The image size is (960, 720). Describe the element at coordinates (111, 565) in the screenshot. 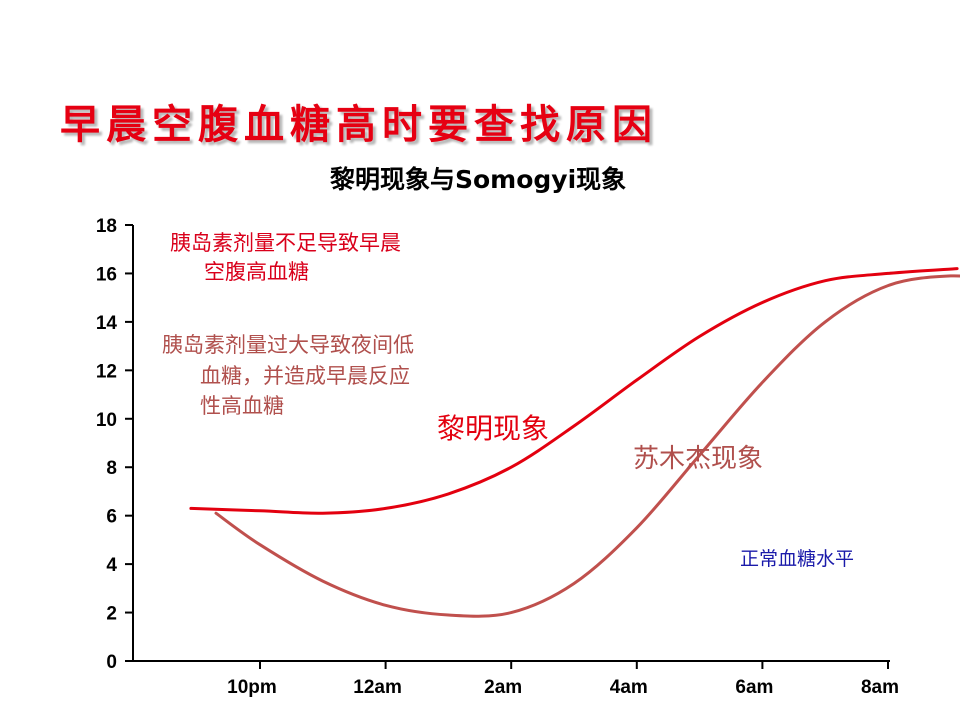

I see `y-tick-label: 4` at that location.